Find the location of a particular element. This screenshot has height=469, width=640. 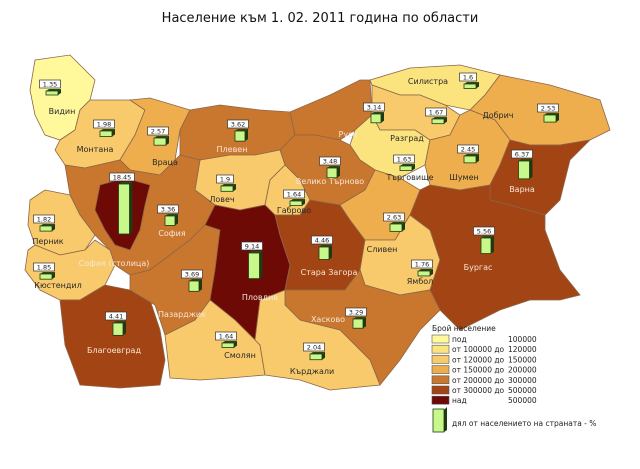

share-value-box: 3.29 is located at coordinates (356, 312).